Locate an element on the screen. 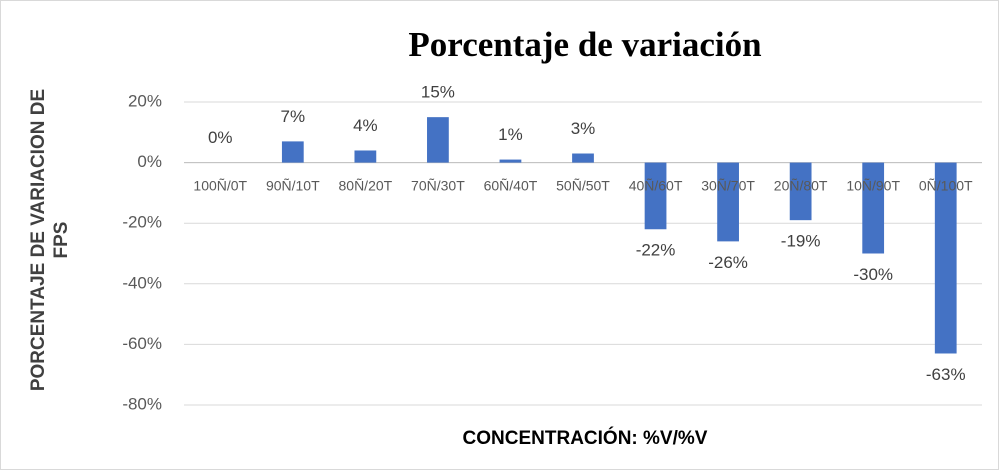 This screenshot has width=999, height=470. x-tick-label: 40Ñ/60T is located at coordinates (656, 185).